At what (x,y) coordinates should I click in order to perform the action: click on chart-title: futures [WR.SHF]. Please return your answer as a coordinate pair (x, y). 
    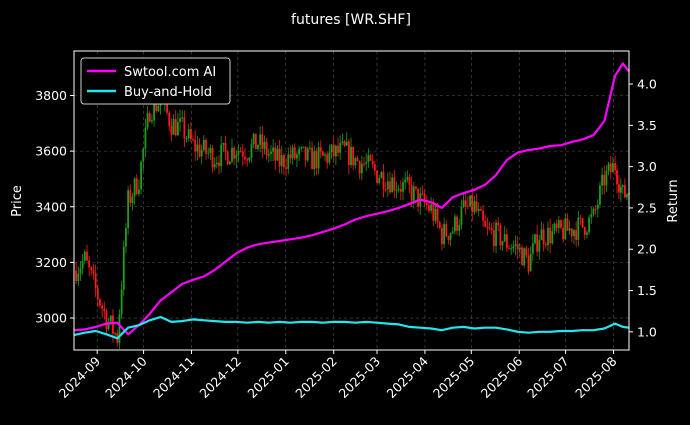
    Looking at the image, I should click on (351, 20).